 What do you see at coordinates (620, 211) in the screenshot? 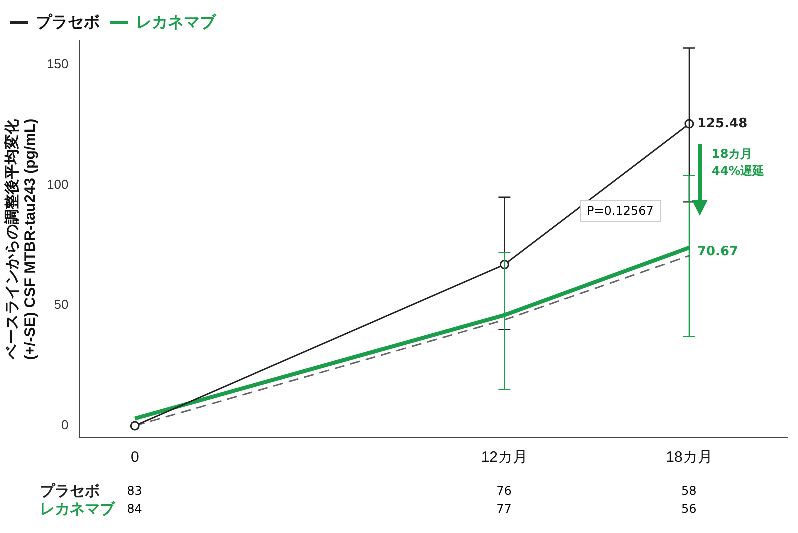
I see `annotation: P=0.12567` at bounding box center [620, 211].